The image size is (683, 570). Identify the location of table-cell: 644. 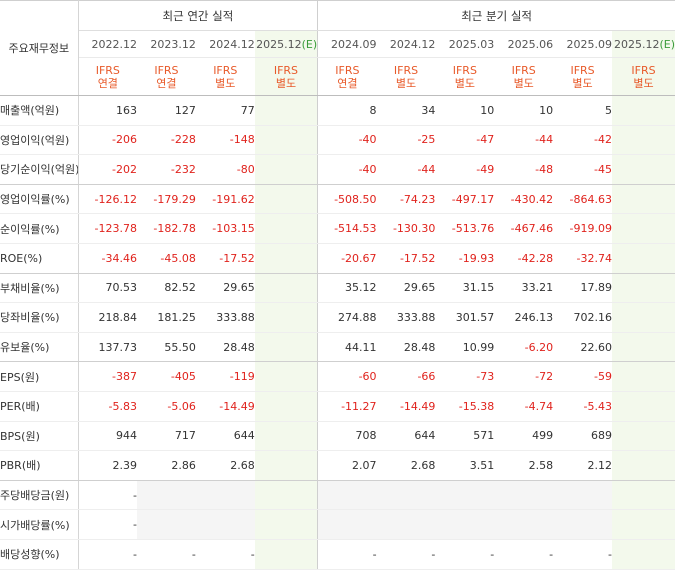
(225, 436).